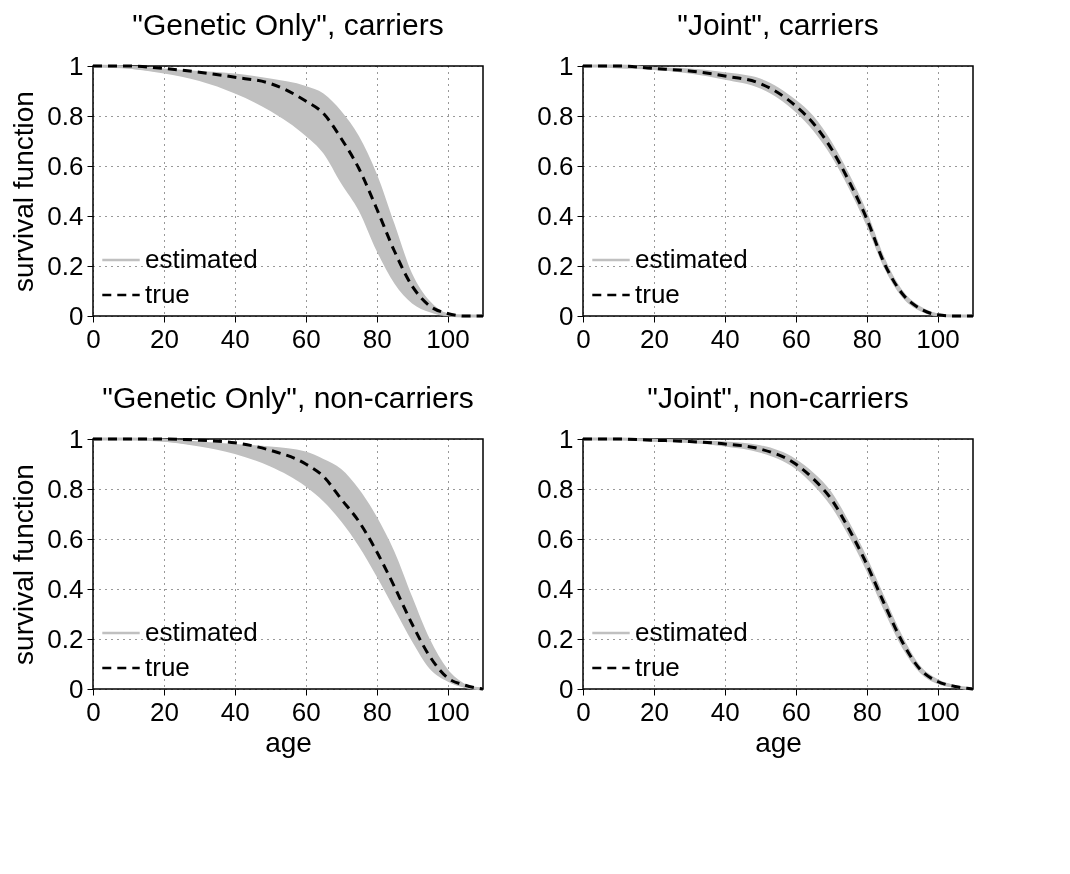 Image resolution: width=1070 pixels, height=874 pixels. Describe the element at coordinates (288, 397) in the screenshot. I see `chart-title: "Genetic Only", non-carriers` at that location.